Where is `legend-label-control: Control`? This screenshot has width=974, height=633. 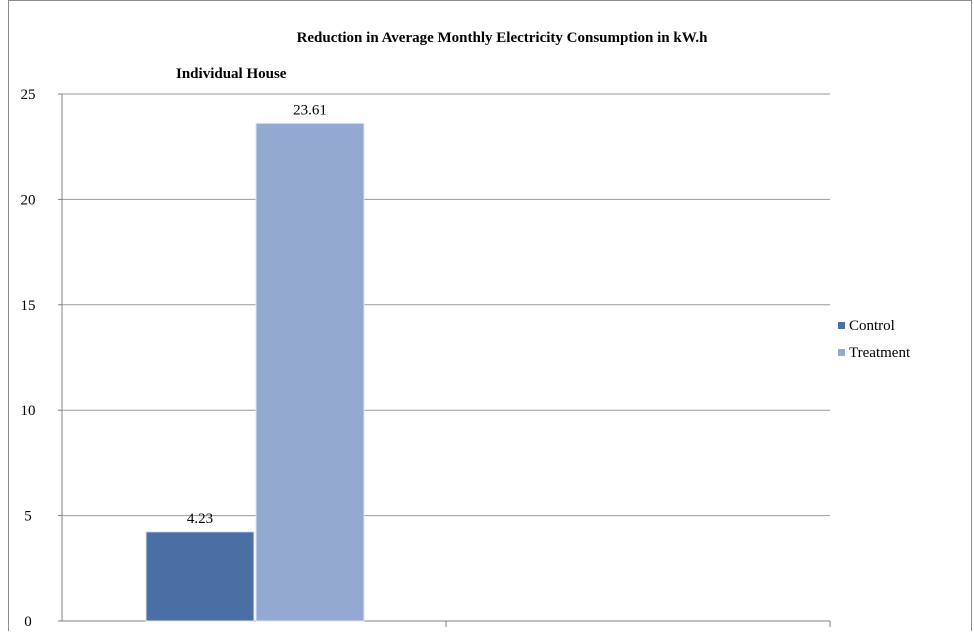 legend-label-control: Control is located at coordinates (872, 326).